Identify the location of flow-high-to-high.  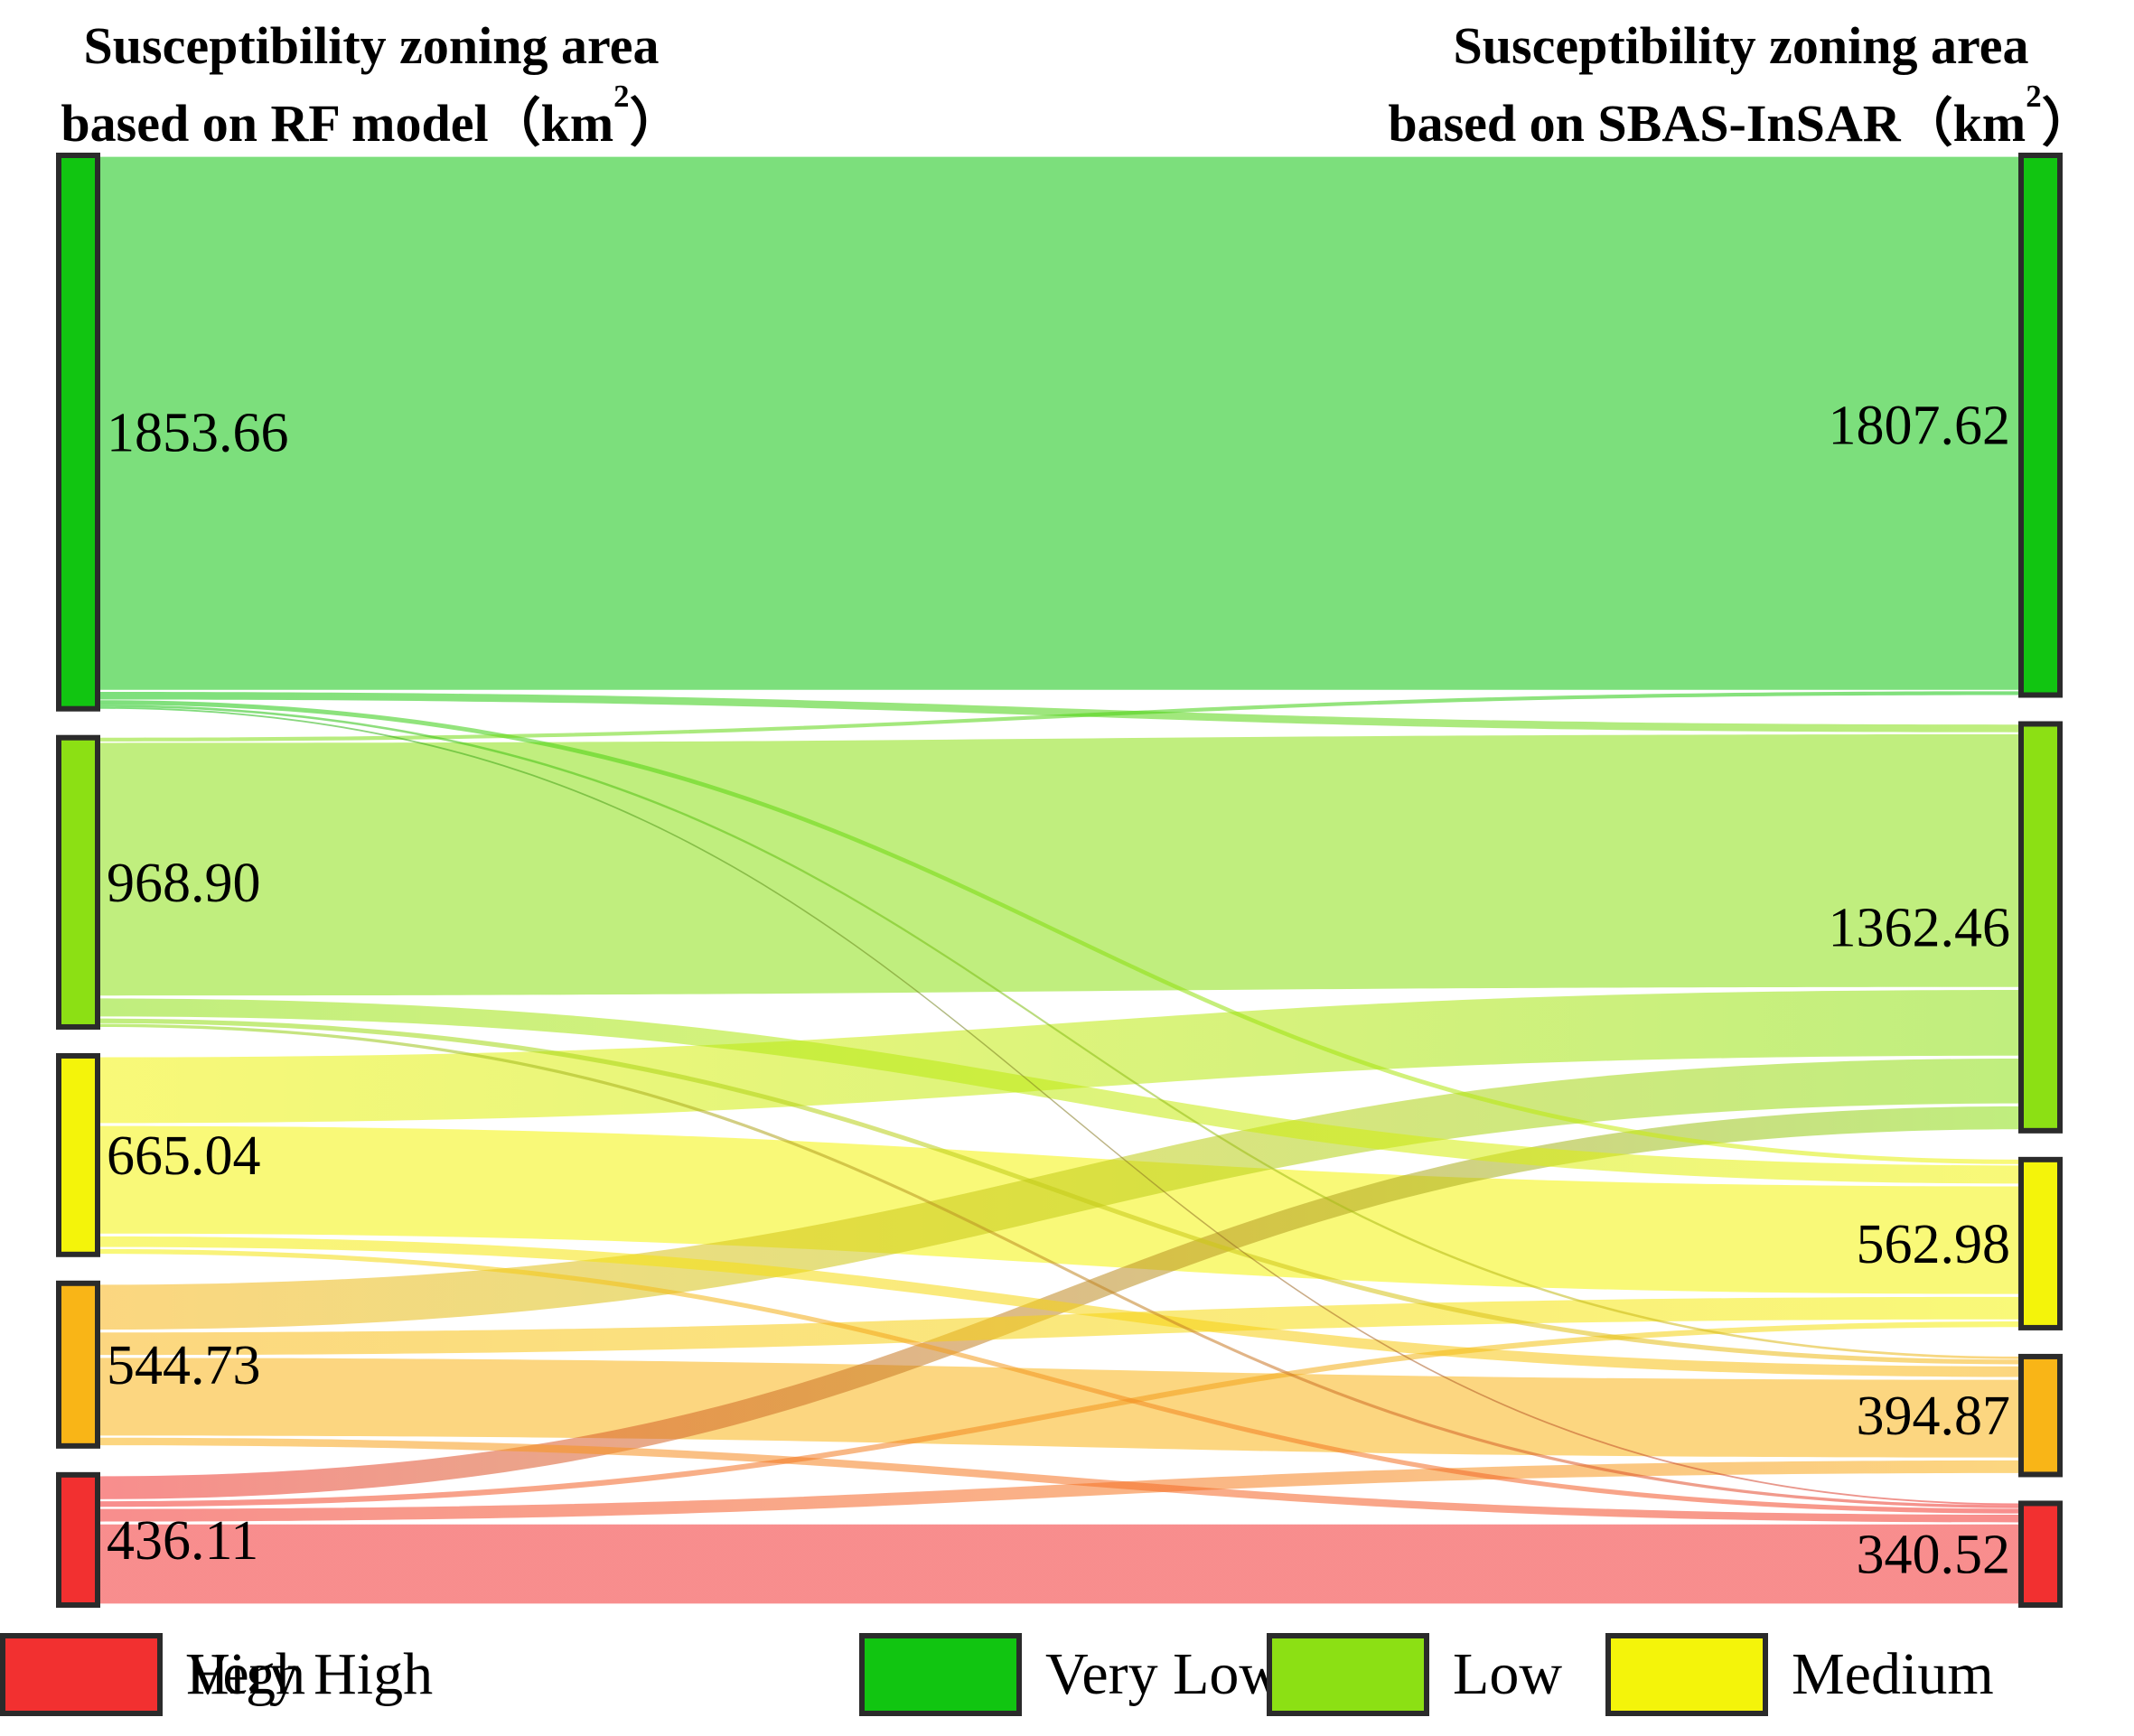
(1059, 1408).